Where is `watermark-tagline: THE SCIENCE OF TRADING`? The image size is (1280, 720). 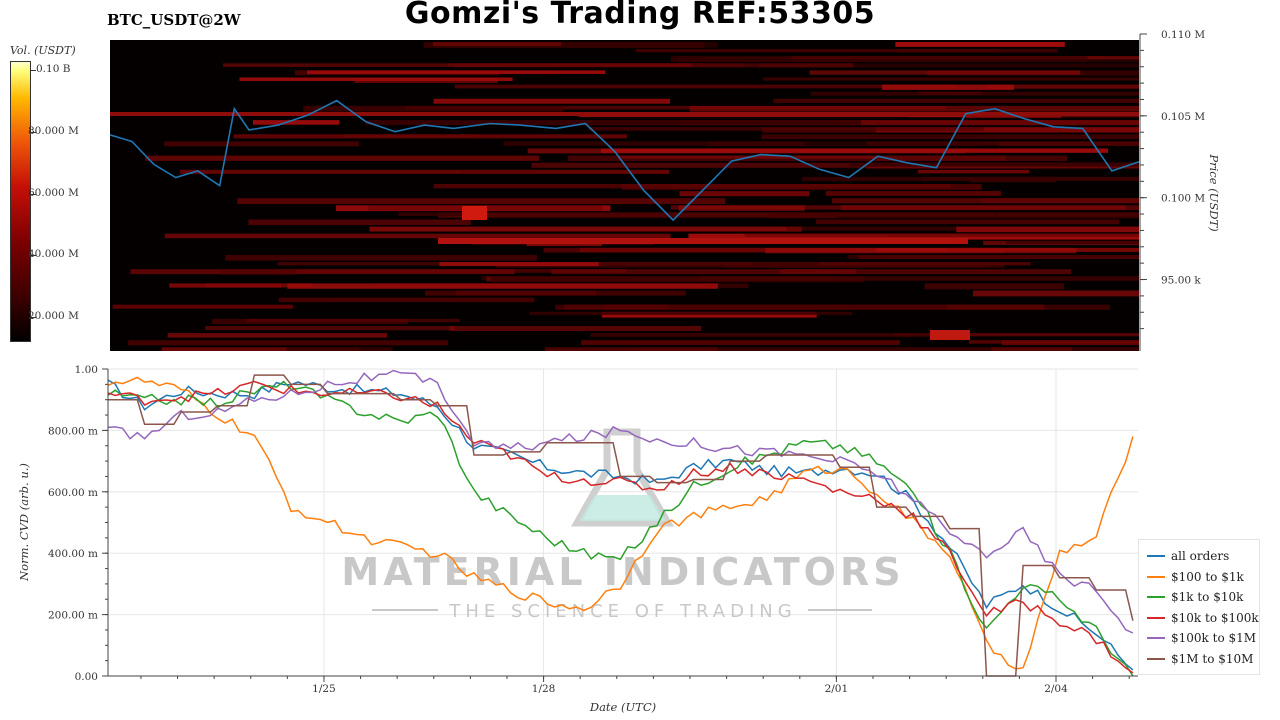 watermark-tagline: THE SCIENCE OF TRADING is located at coordinates (622, 611).